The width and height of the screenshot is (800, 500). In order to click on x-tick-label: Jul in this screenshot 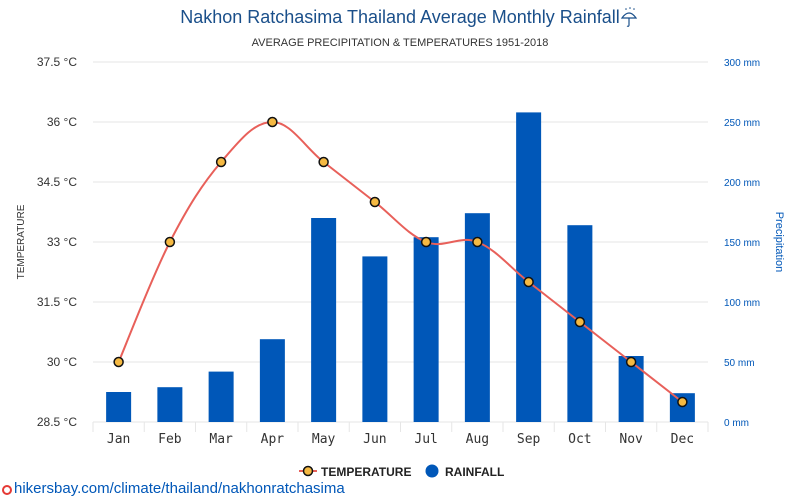, I will do `click(425, 439)`.